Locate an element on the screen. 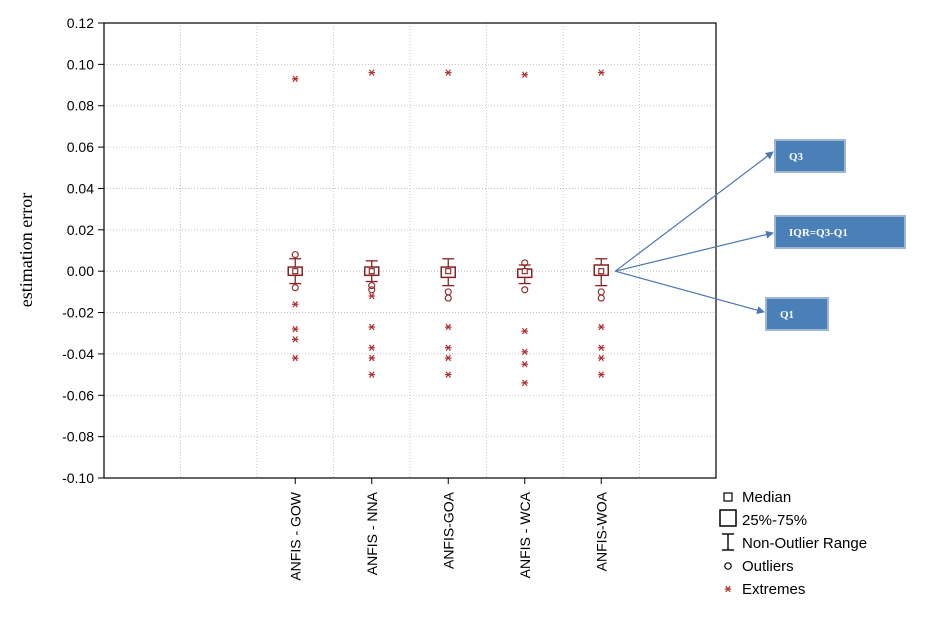 The height and width of the screenshot is (618, 935). category-label: ANFIS-GOA is located at coordinates (448, 530).